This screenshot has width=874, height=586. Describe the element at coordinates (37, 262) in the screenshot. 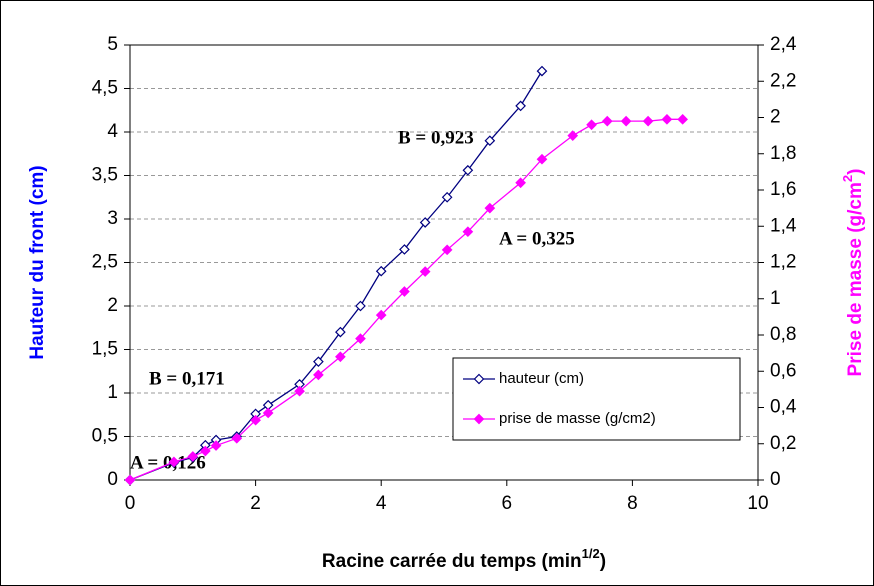

I see `y-axis-title: Hauteur du front (cm)` at that location.